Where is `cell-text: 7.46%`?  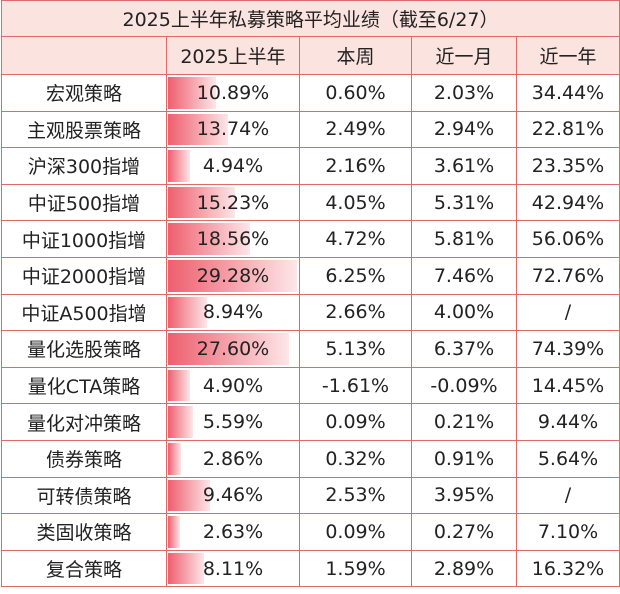
cell-text: 7.46% is located at coordinates (464, 275).